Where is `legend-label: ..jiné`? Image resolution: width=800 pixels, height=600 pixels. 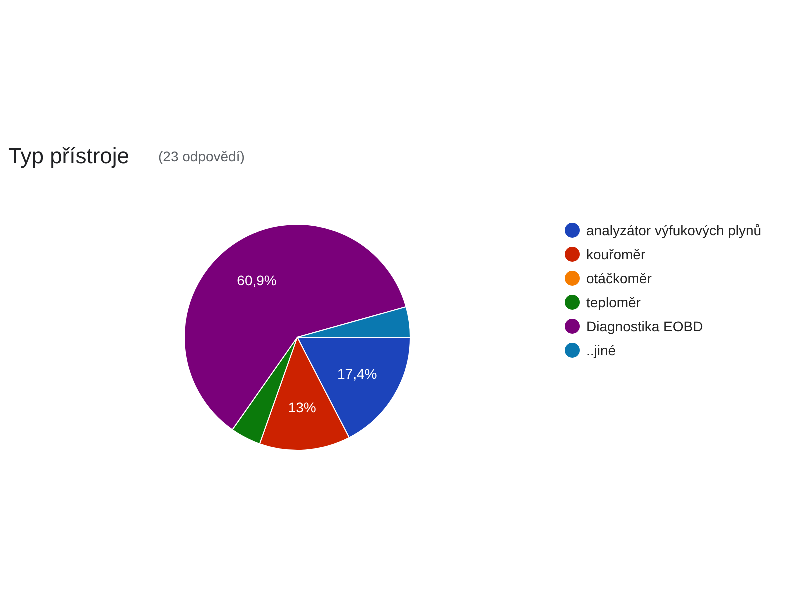 legend-label: ..jiné is located at coordinates (601, 350).